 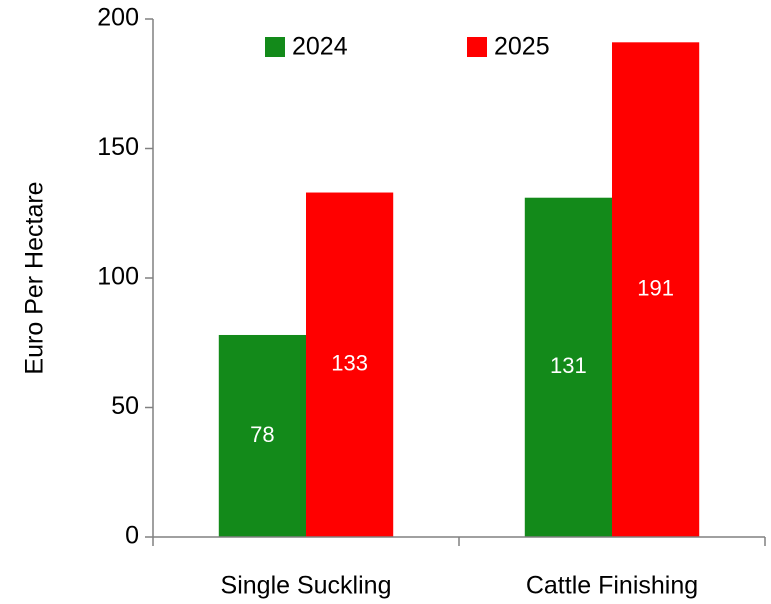 What do you see at coordinates (612, 586) in the screenshot?
I see `x-tick-label: Cattle Finishing` at bounding box center [612, 586].